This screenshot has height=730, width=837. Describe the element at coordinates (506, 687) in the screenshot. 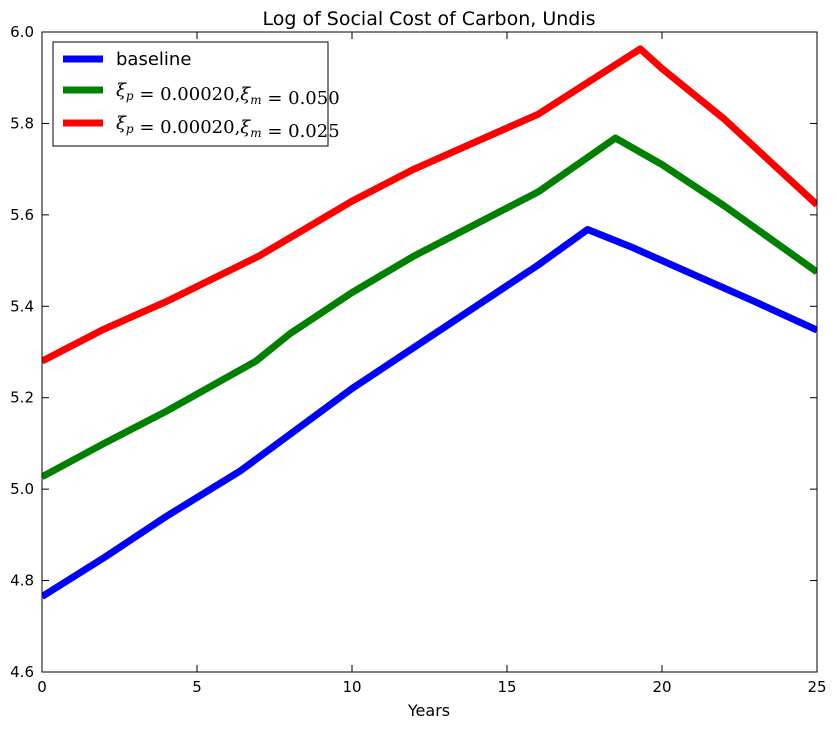

I see `x-tick-label: 15` at that location.